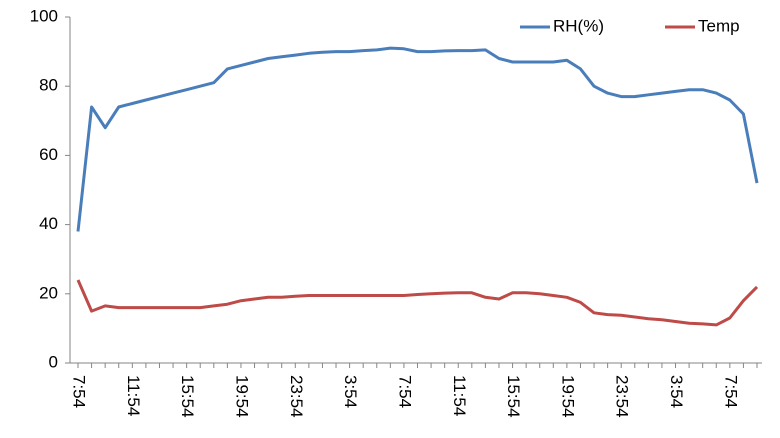 This screenshot has height=438, width=780. Describe the element at coordinates (48, 85) in the screenshot. I see `y-tick-label: 80` at that location.